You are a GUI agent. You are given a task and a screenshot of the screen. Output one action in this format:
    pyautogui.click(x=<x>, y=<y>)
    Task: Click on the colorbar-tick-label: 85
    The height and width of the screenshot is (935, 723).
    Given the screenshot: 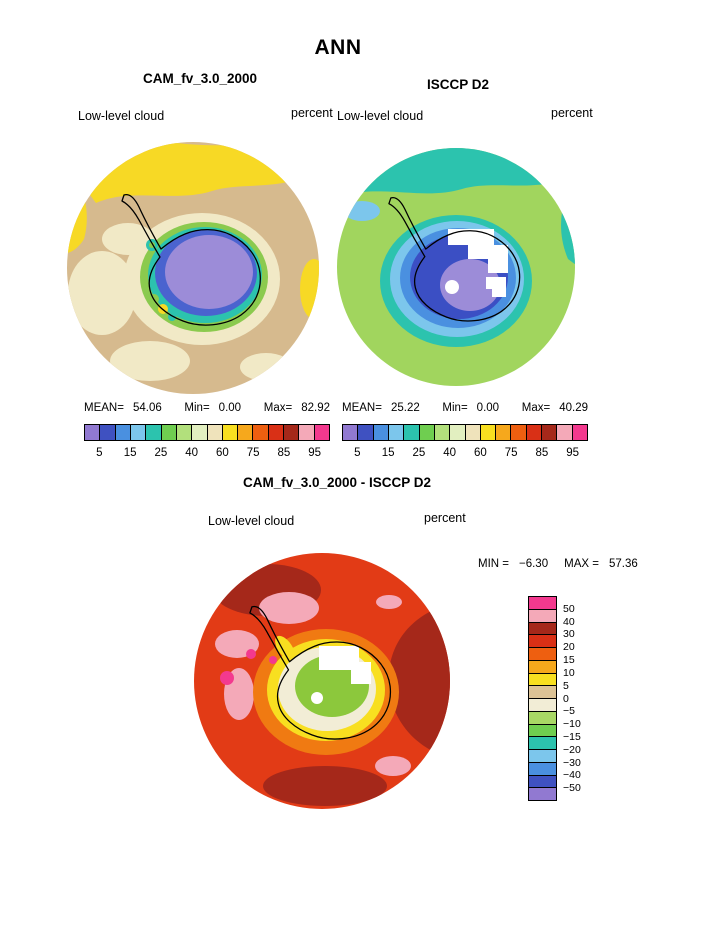 What is the action you would take?
    pyautogui.click(x=542, y=453)
    